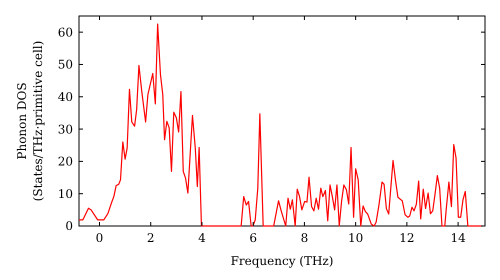 This screenshot has width=500, height=280. I want to click on y-tick-label: 10, so click(65, 193).